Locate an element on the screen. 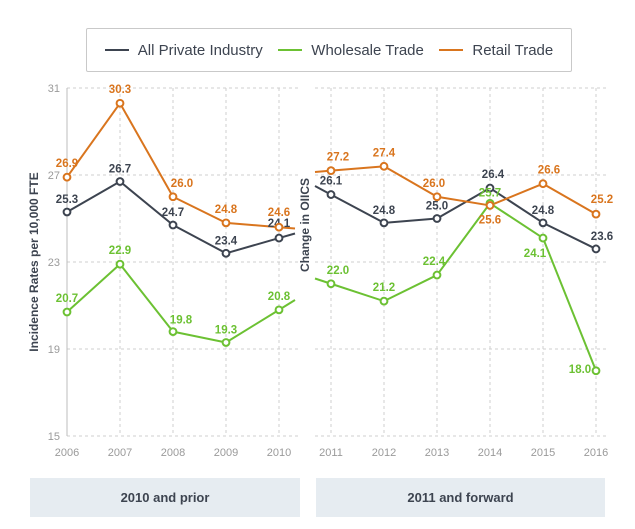 The height and width of the screenshot is (529, 635). data-label-all-private-industry-2013: 25.0 is located at coordinates (437, 207).